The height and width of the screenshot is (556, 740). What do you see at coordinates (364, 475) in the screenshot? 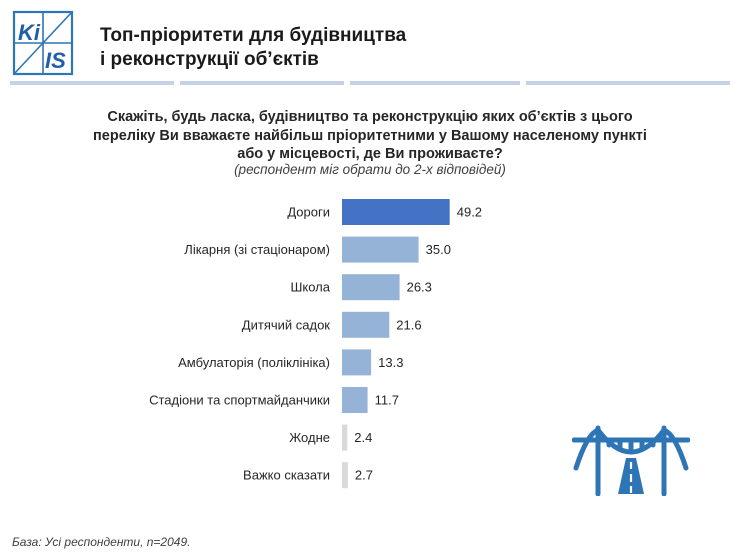
I see `value-label: 2.7` at bounding box center [364, 475].